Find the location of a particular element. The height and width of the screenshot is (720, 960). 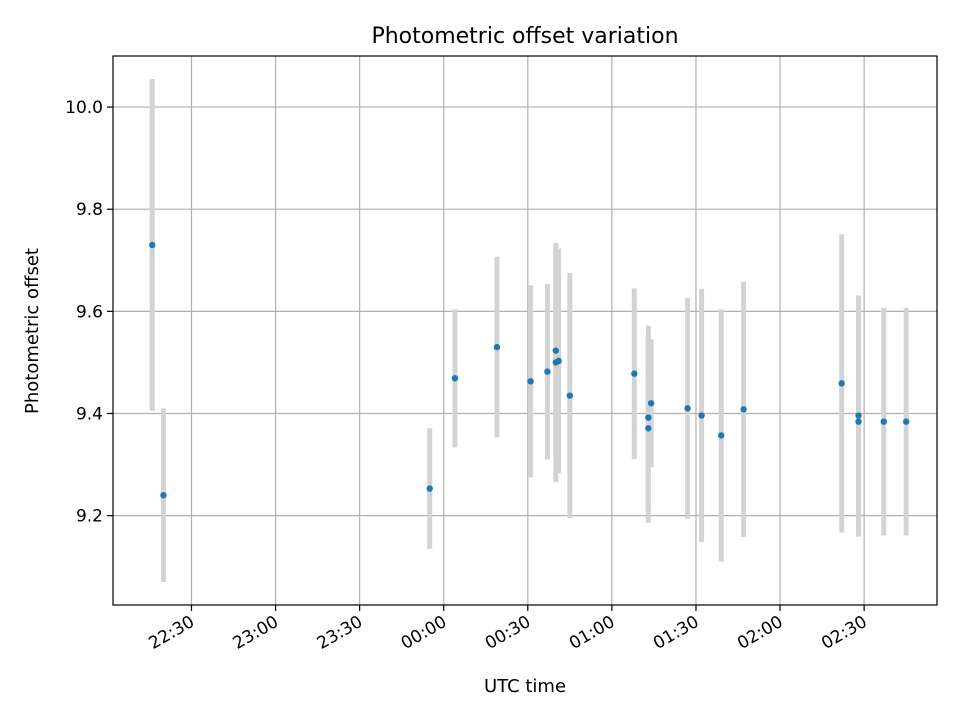

y-tick-label: 9.4 is located at coordinates (89, 414).